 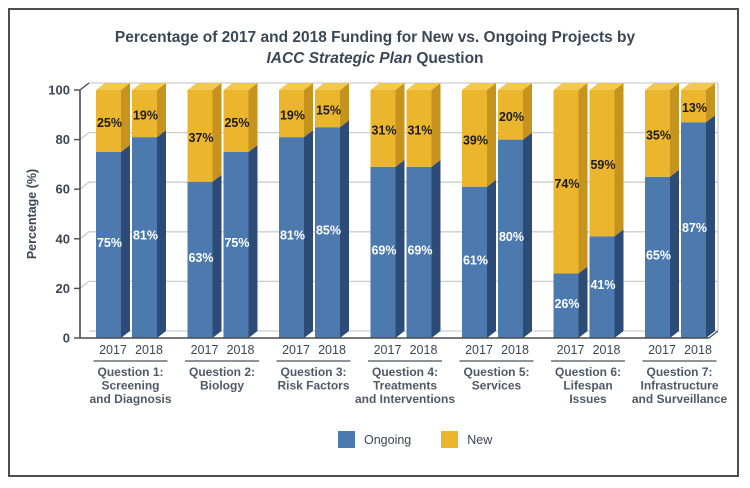 I want to click on bar-value-label-new: 31%, so click(x=419, y=130).